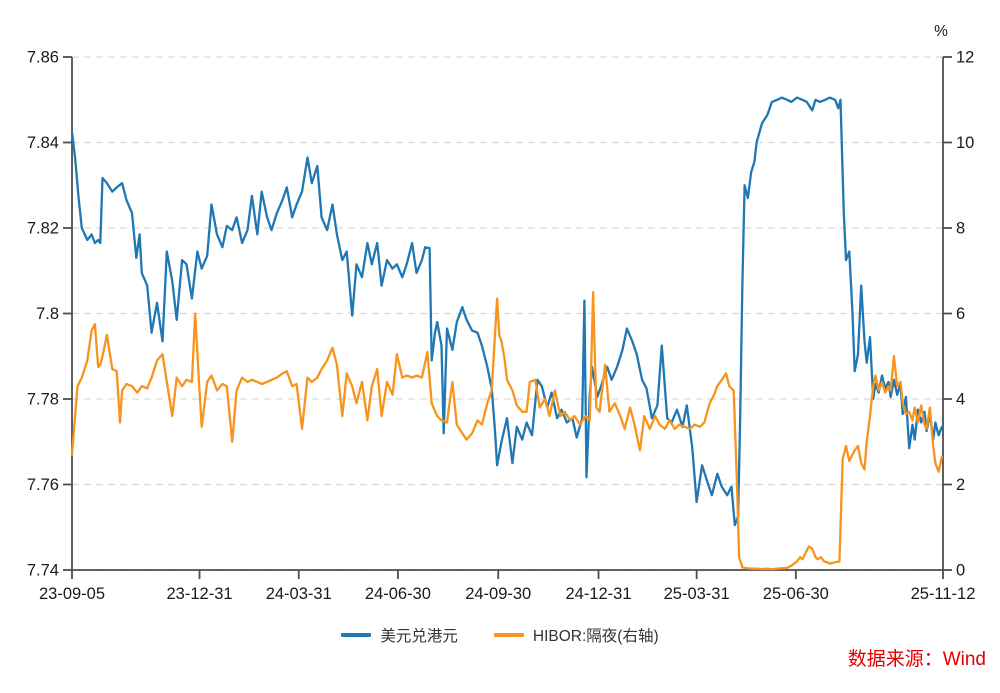  What do you see at coordinates (960, 571) in the screenshot?
I see `right-axis-tick-label: 0` at bounding box center [960, 571].